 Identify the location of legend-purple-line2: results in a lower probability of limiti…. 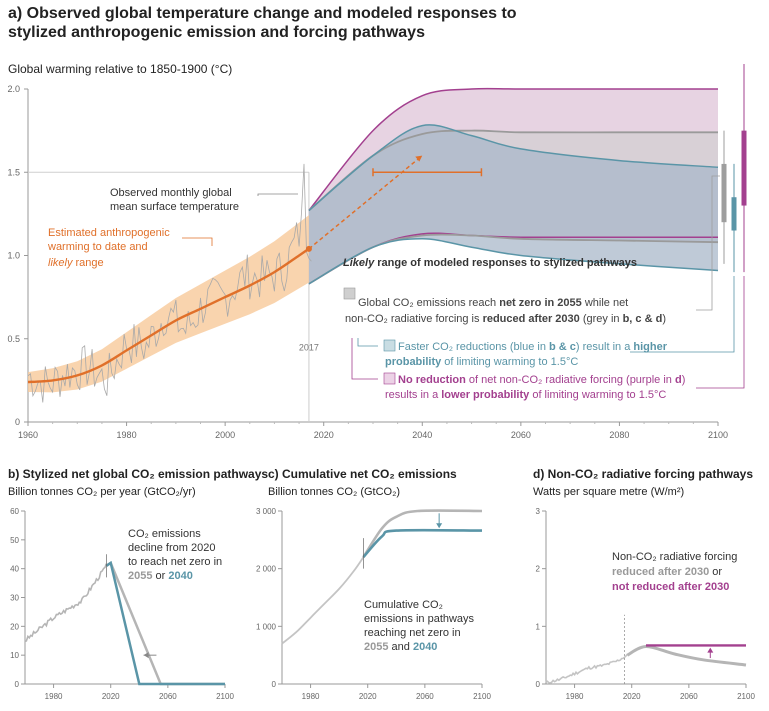
(525, 395).